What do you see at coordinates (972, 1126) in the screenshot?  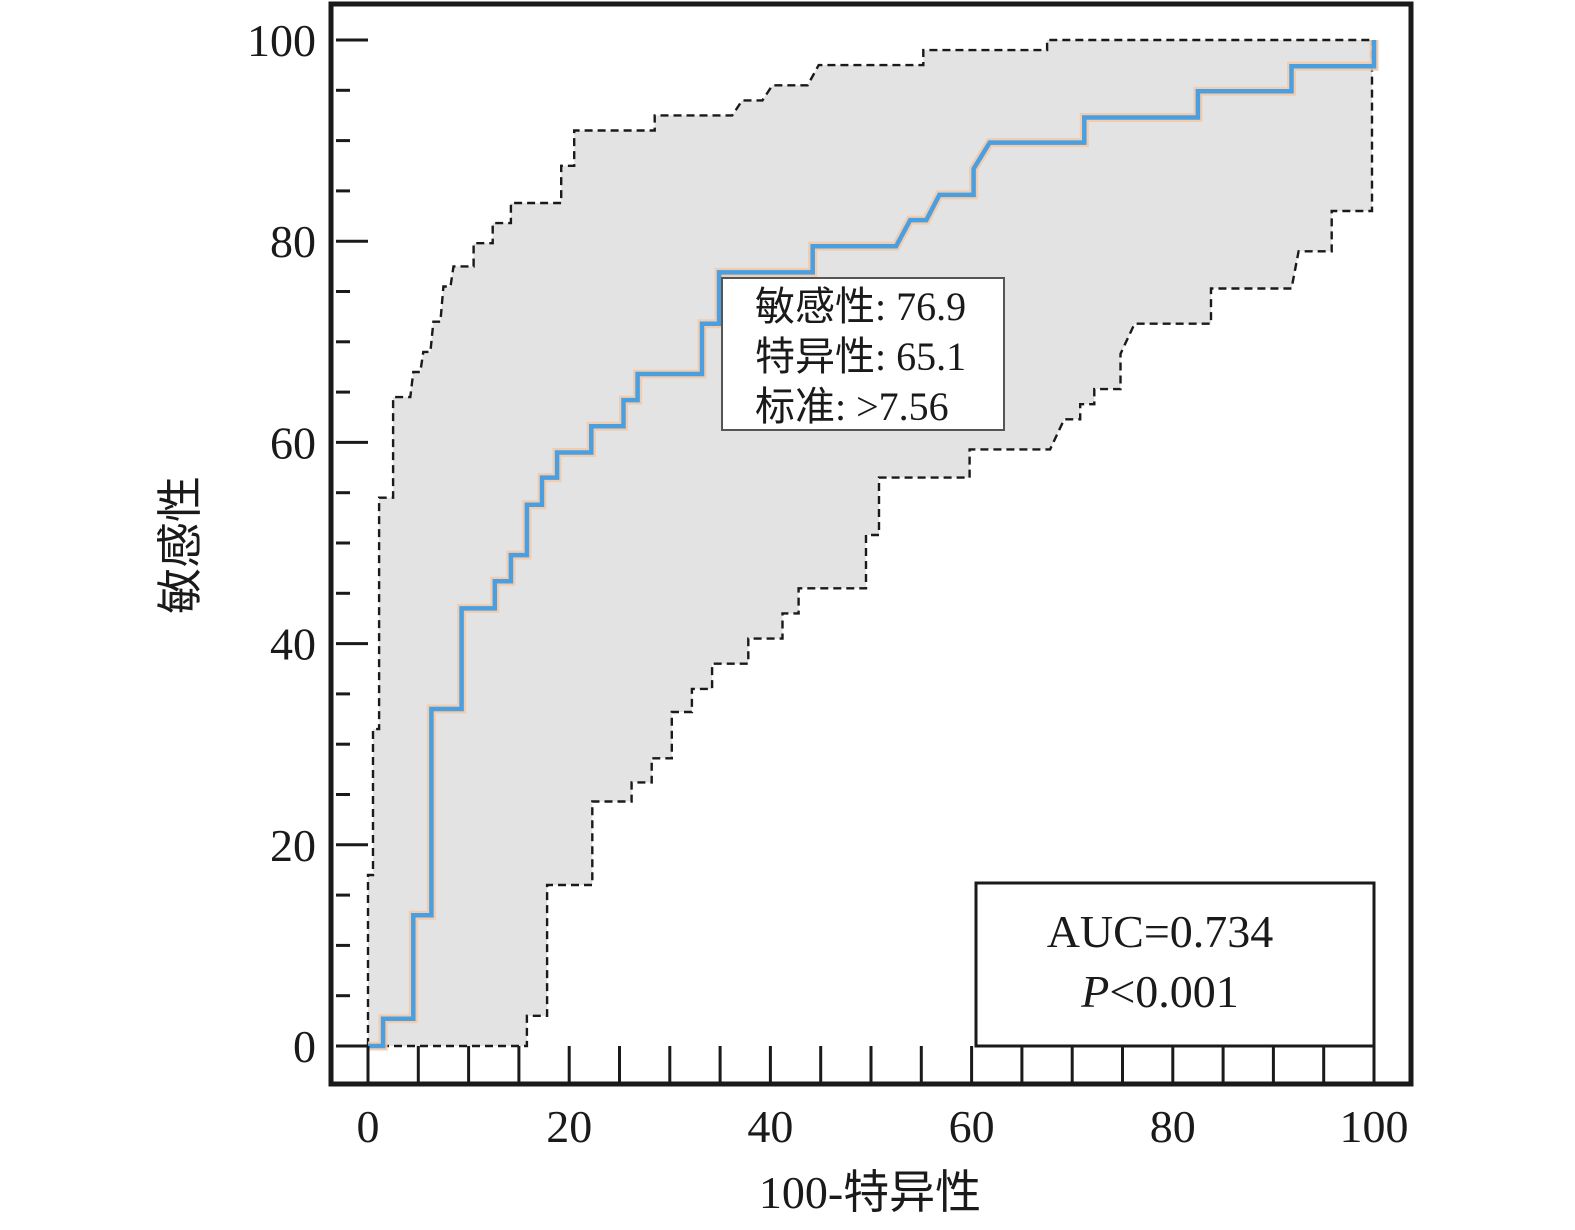 I see `x-tick-label: 60` at bounding box center [972, 1126].